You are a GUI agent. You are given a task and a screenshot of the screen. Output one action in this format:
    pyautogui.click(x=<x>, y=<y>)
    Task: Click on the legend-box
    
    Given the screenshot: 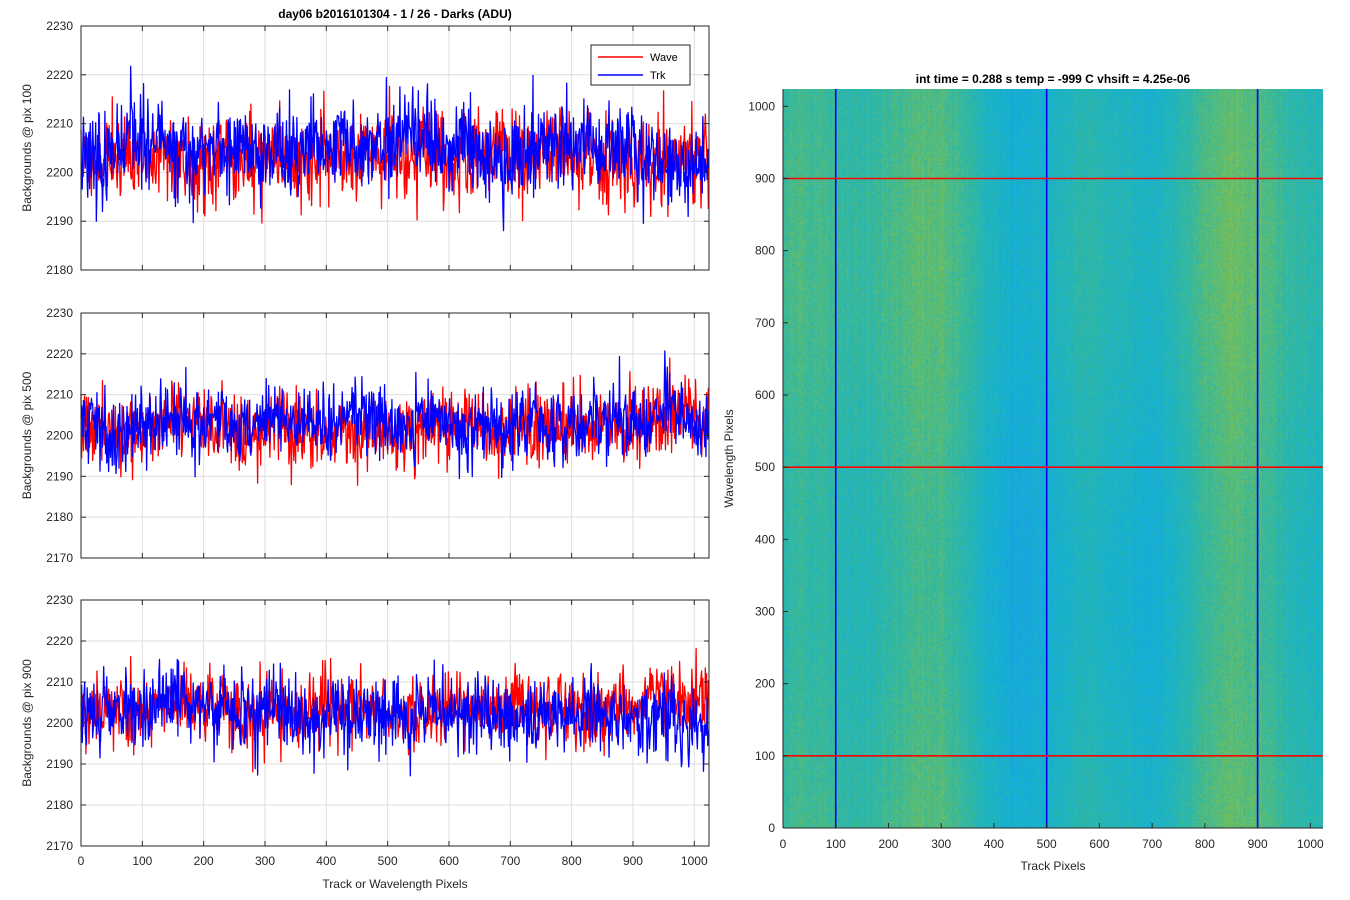 What is the action you would take?
    pyautogui.click(x=640, y=65)
    